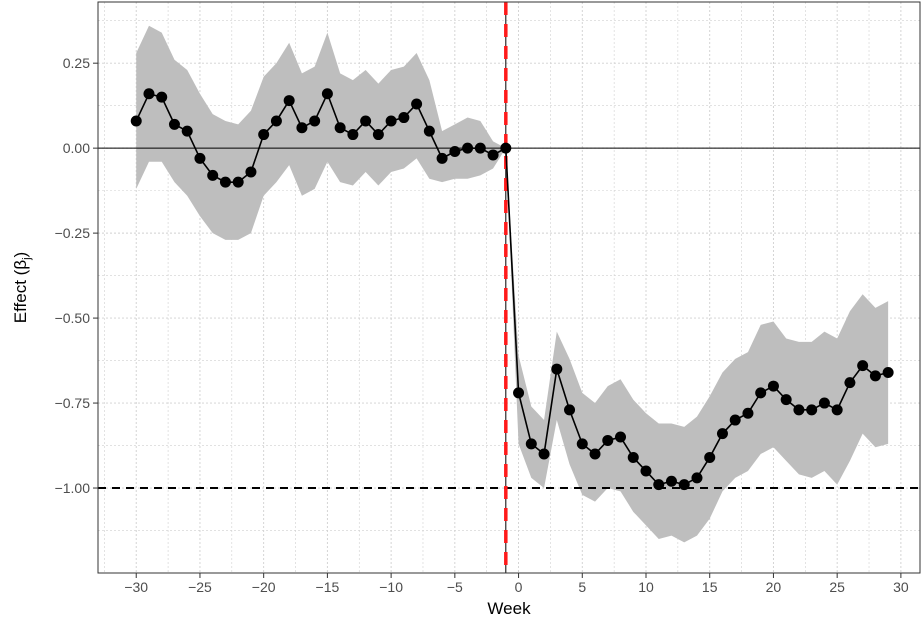  What do you see at coordinates (20, 292) in the screenshot?
I see `y-axis-title-main: Effect (β` at bounding box center [20, 292].